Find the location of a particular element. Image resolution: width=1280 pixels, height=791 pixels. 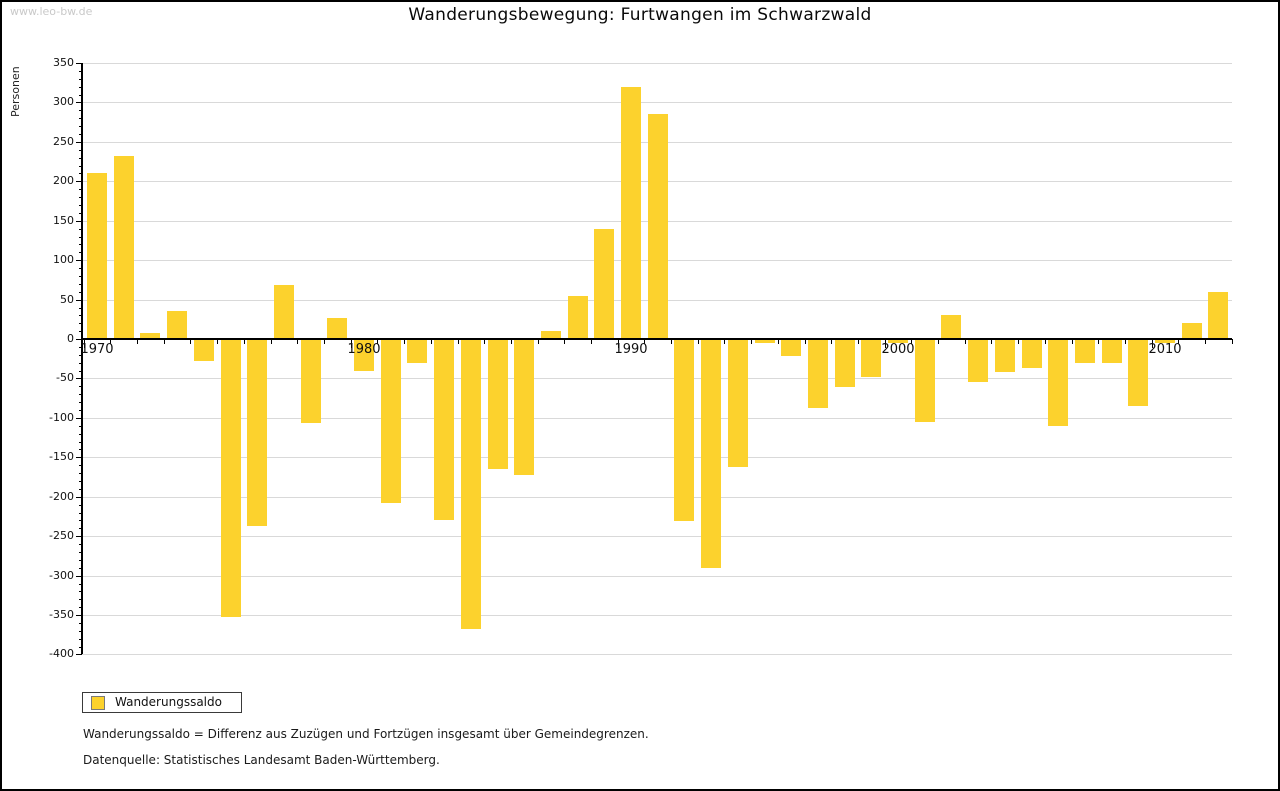

y-tick-label: 150 is located at coordinates (63, 220).